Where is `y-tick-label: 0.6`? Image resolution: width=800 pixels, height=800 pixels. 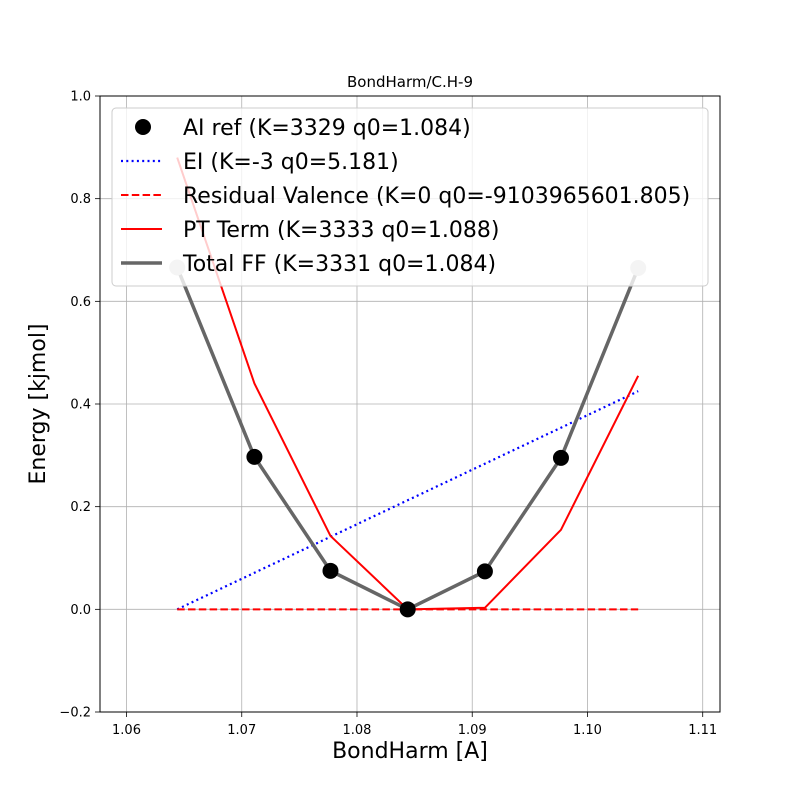
y-tick-label: 0.6 is located at coordinates (80, 302).